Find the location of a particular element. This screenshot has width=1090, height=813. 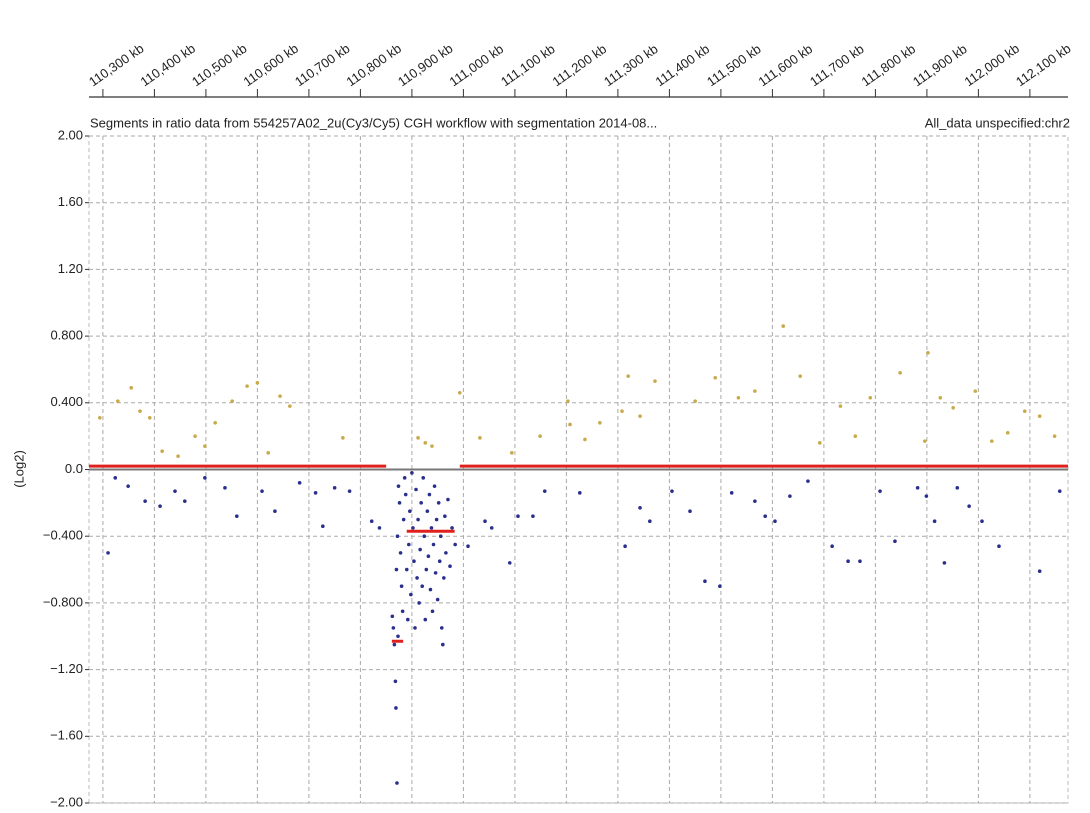

x-tick-label: 111,400 kb is located at coordinates (682, 65).